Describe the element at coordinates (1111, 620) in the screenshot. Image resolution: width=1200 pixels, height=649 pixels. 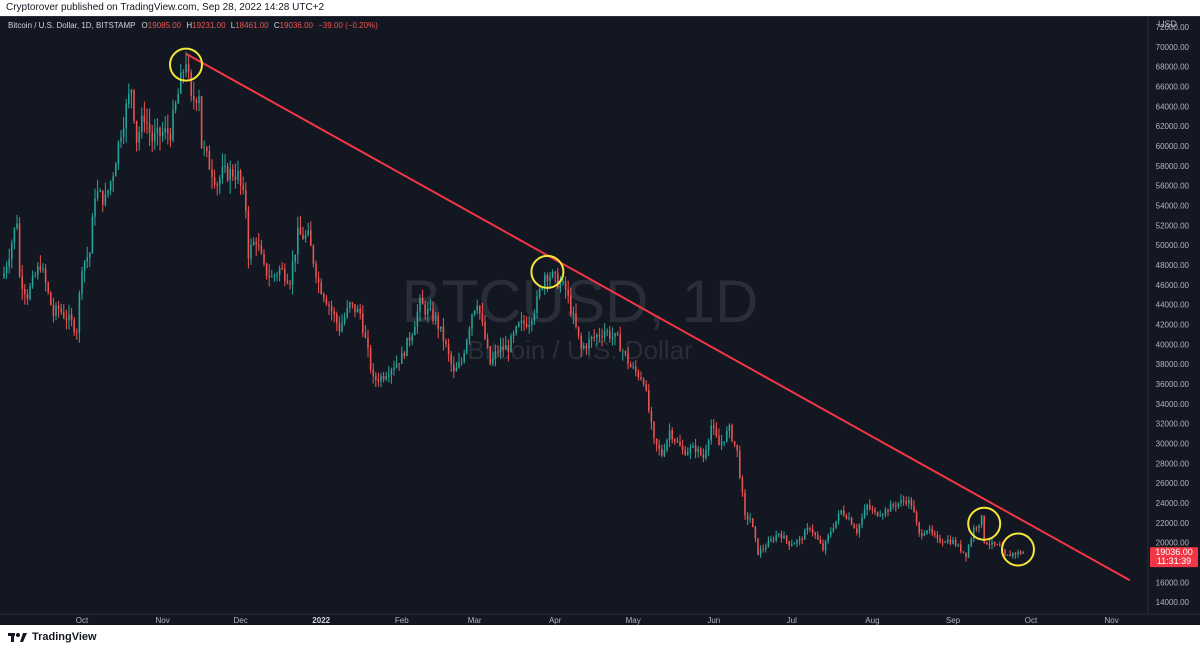
I see `time-tick-label: Nov` at that location.